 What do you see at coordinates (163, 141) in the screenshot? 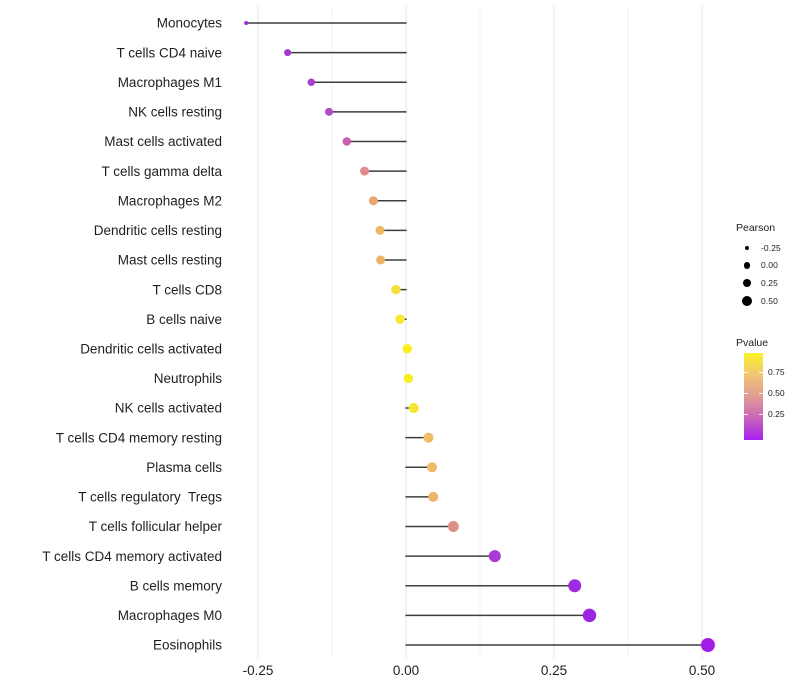
I see `y-axis-label: Mast cells activated` at bounding box center [163, 141].